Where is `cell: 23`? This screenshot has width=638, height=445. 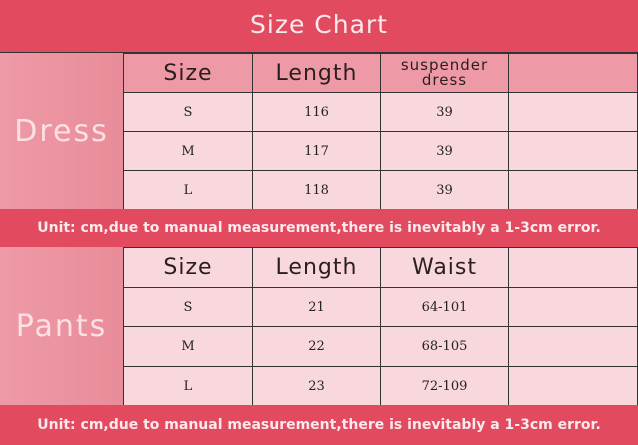 cell: 23 is located at coordinates (316, 386).